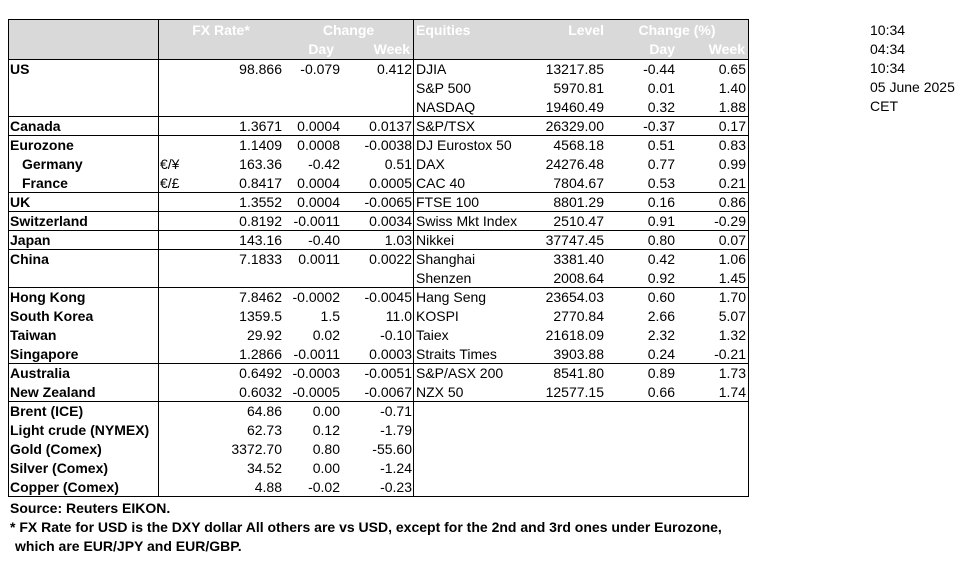  What do you see at coordinates (432, 335) in the screenshot?
I see `equity-name: Taiex` at bounding box center [432, 335].